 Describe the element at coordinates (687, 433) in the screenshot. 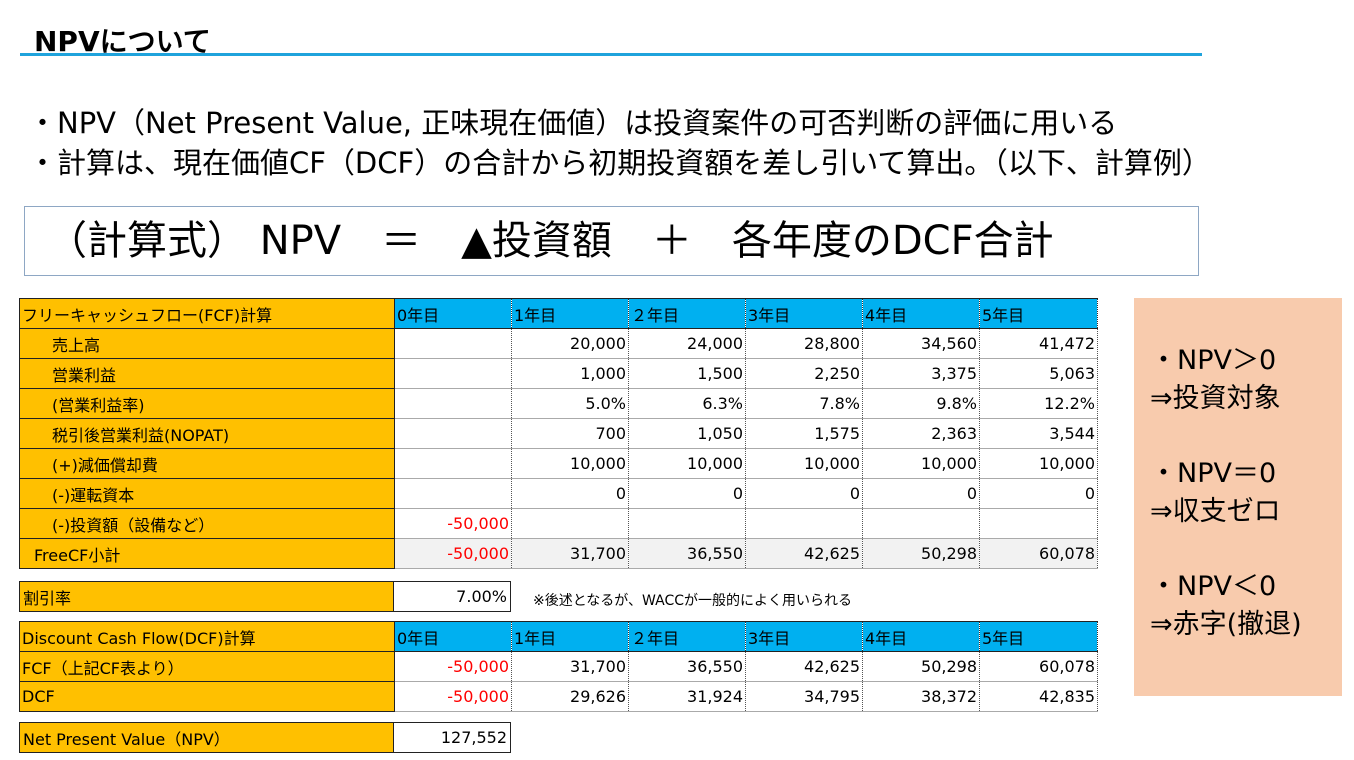

I see `table-cell: 1,050` at that location.